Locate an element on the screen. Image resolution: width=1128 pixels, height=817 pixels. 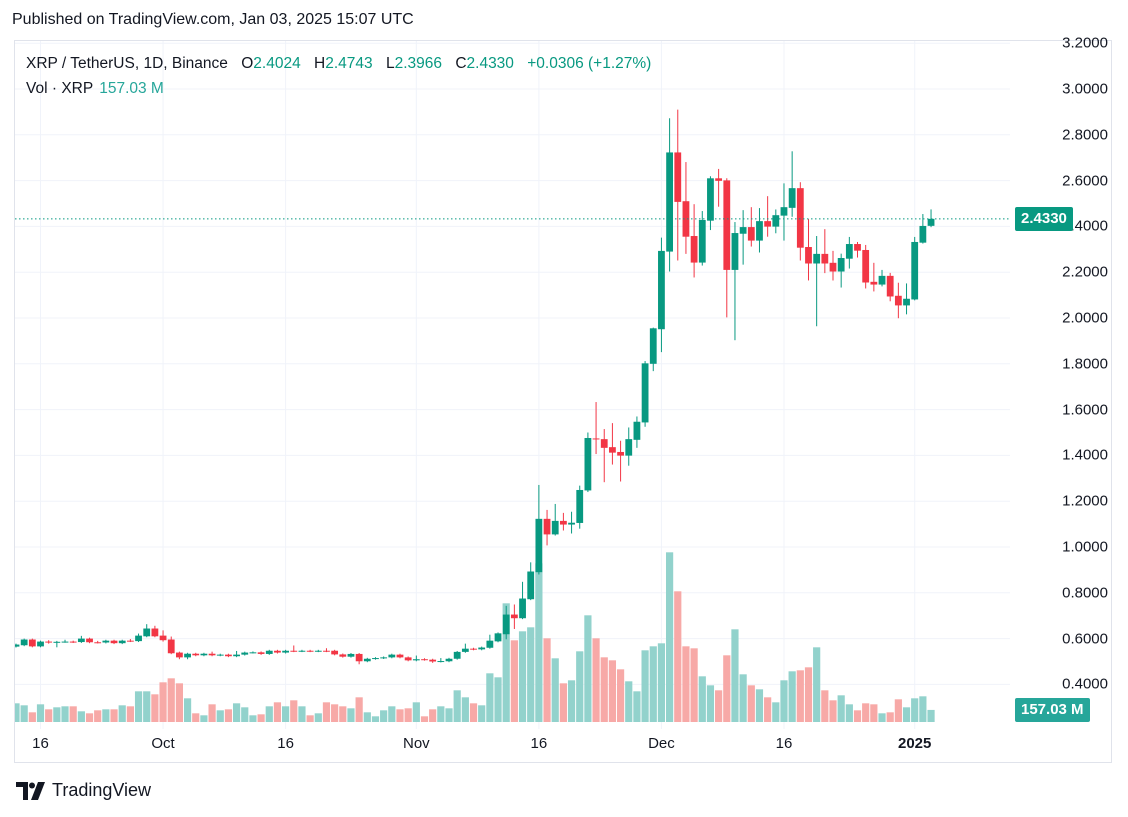
time-tick-label: 16 is located at coordinates (539, 743).